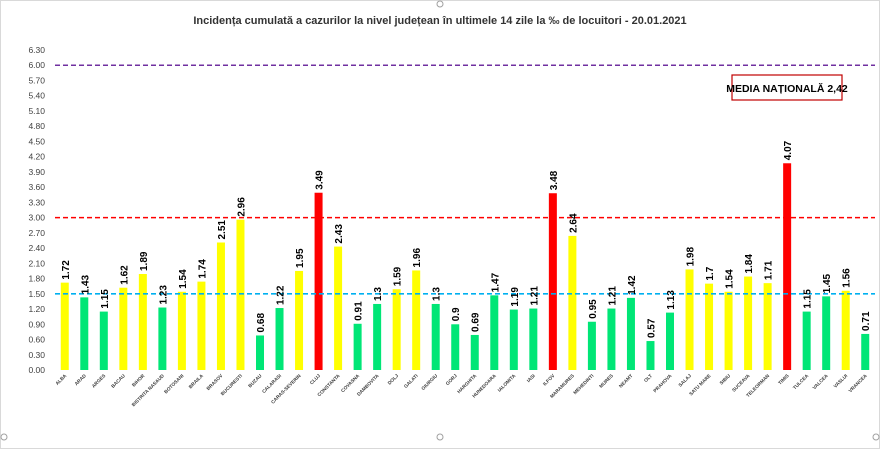 The width and height of the screenshot is (880, 454). What do you see at coordinates (876, 437) in the screenshot?
I see `resize-handle-bottom-right` at bounding box center [876, 437].